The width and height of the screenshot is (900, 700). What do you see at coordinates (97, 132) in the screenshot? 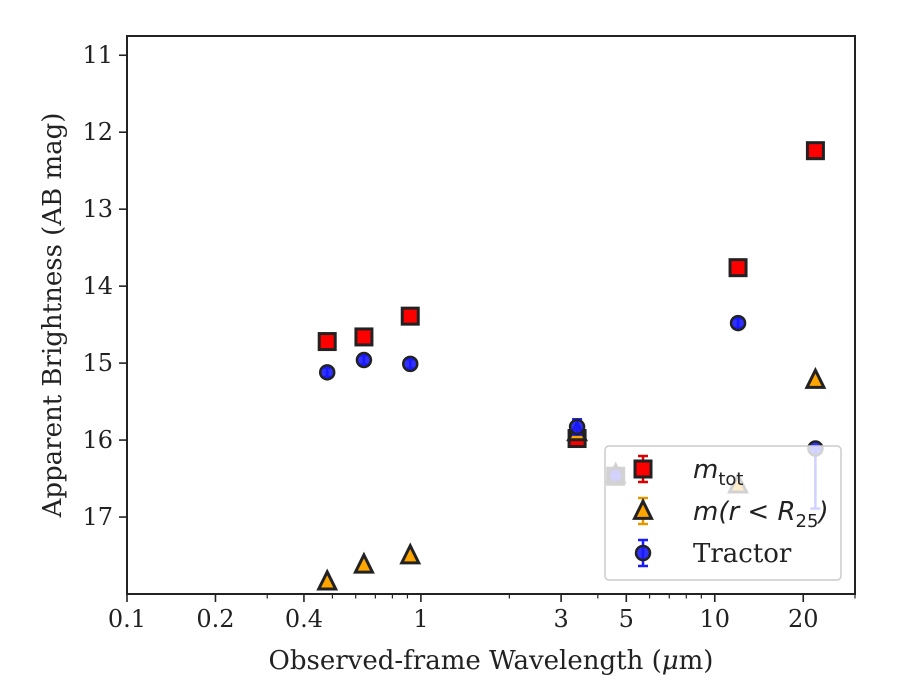
I see `y-tick-label: 12` at bounding box center [97, 132].